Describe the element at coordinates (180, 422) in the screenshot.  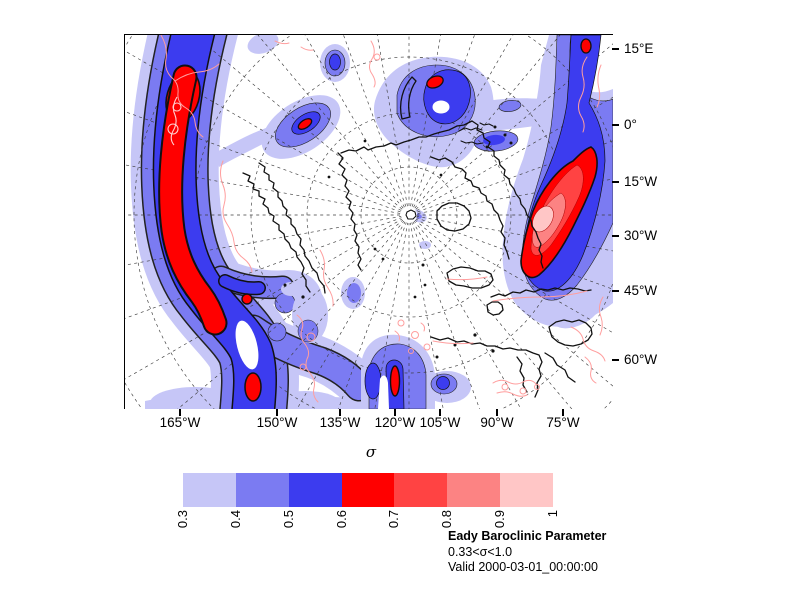
I see `x-tick-label: 165°W` at that location.